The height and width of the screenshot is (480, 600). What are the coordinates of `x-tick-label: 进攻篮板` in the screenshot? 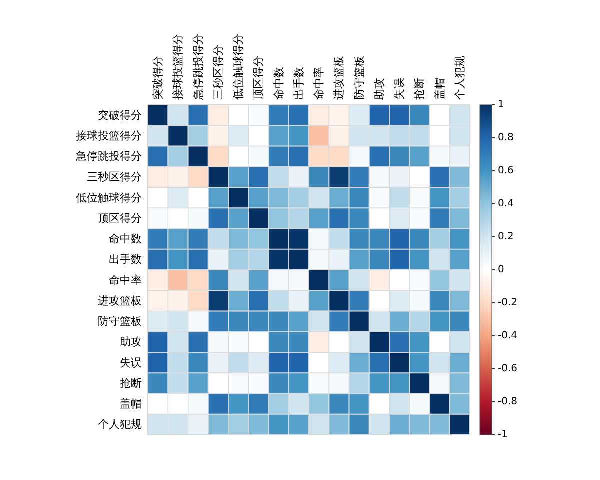 It's located at (339, 78).